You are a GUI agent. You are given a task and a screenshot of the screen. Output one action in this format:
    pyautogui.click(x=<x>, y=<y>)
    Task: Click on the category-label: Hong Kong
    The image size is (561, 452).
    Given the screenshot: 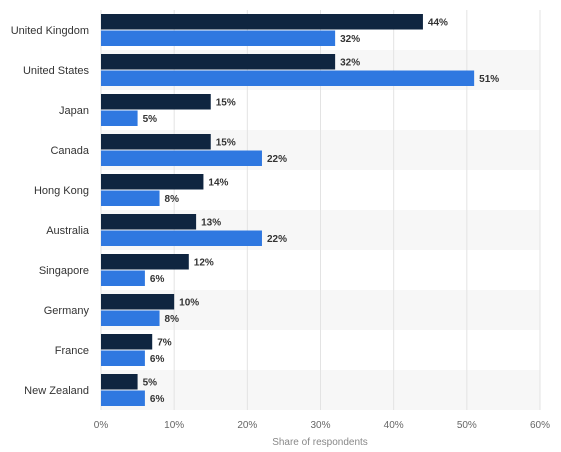 What is the action you would take?
    pyautogui.click(x=61, y=191)
    